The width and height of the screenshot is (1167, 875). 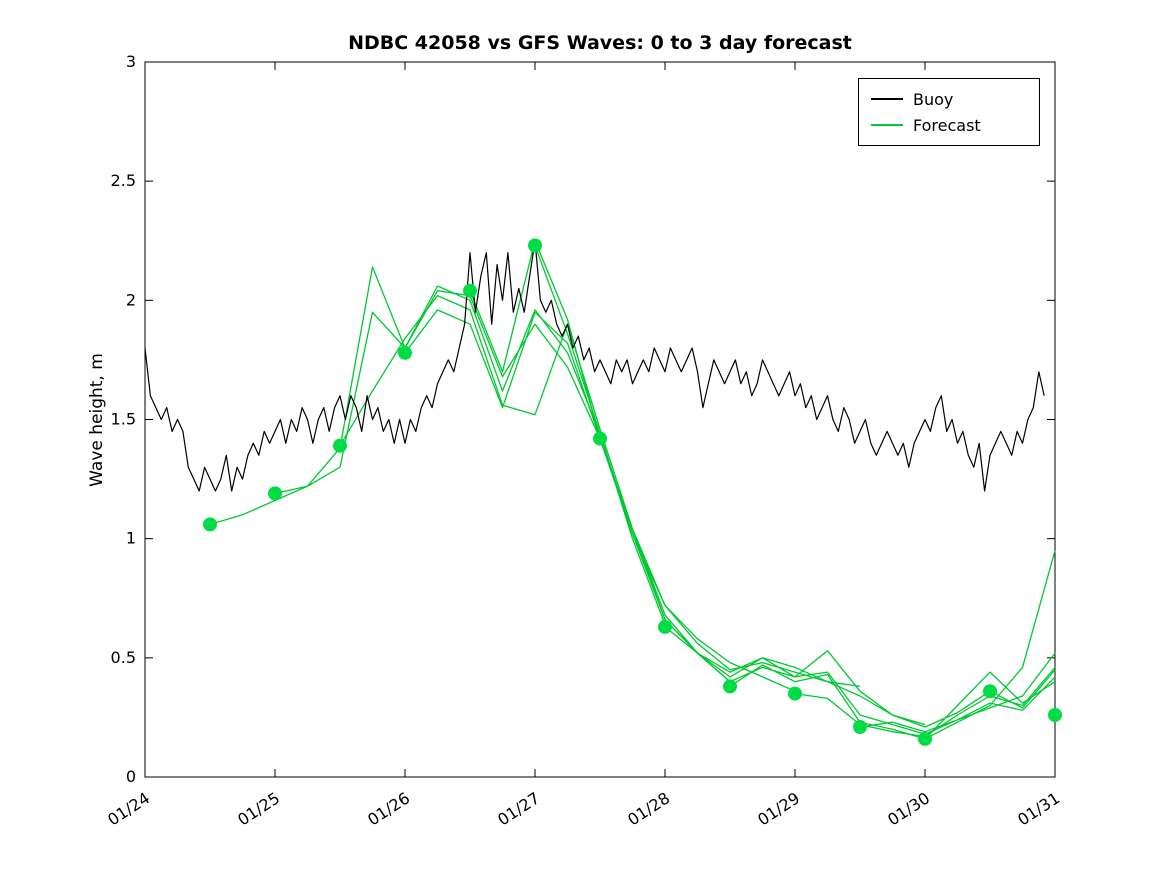 What do you see at coordinates (131, 61) in the screenshot?
I see `y-tick-label: 3` at bounding box center [131, 61].